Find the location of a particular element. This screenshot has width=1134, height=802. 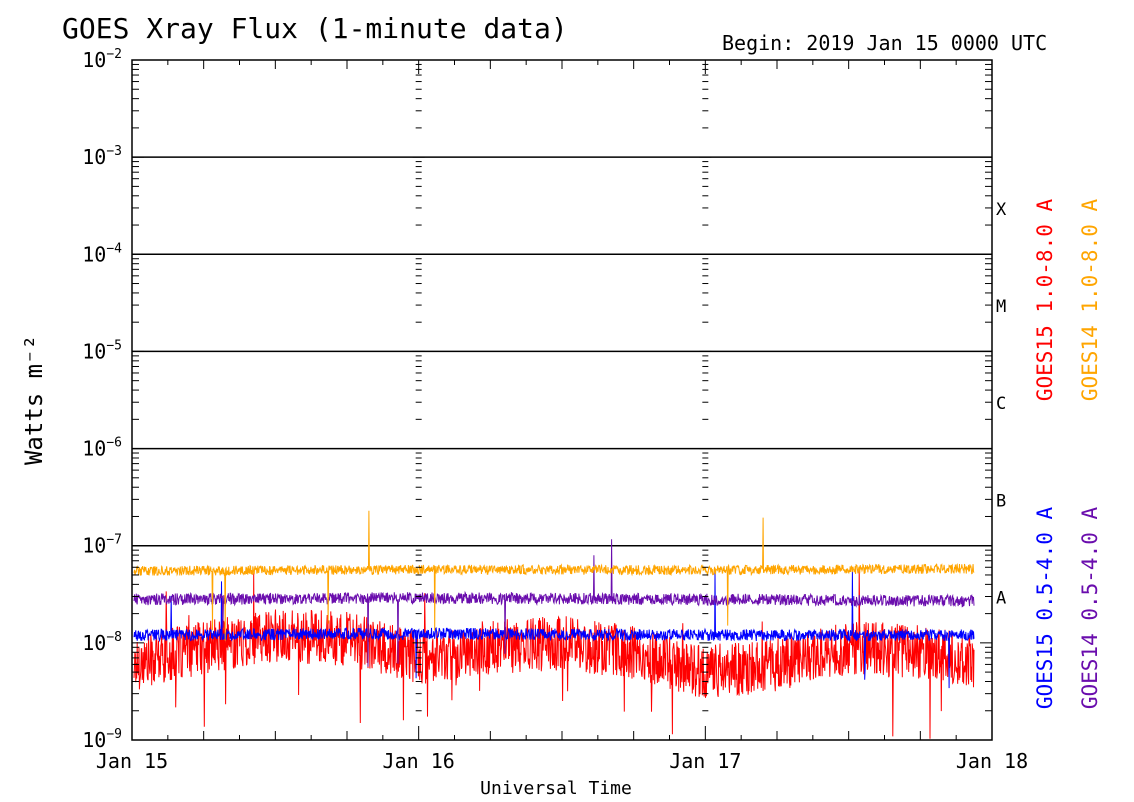

flare-class-B: B is located at coordinates (1001, 501).